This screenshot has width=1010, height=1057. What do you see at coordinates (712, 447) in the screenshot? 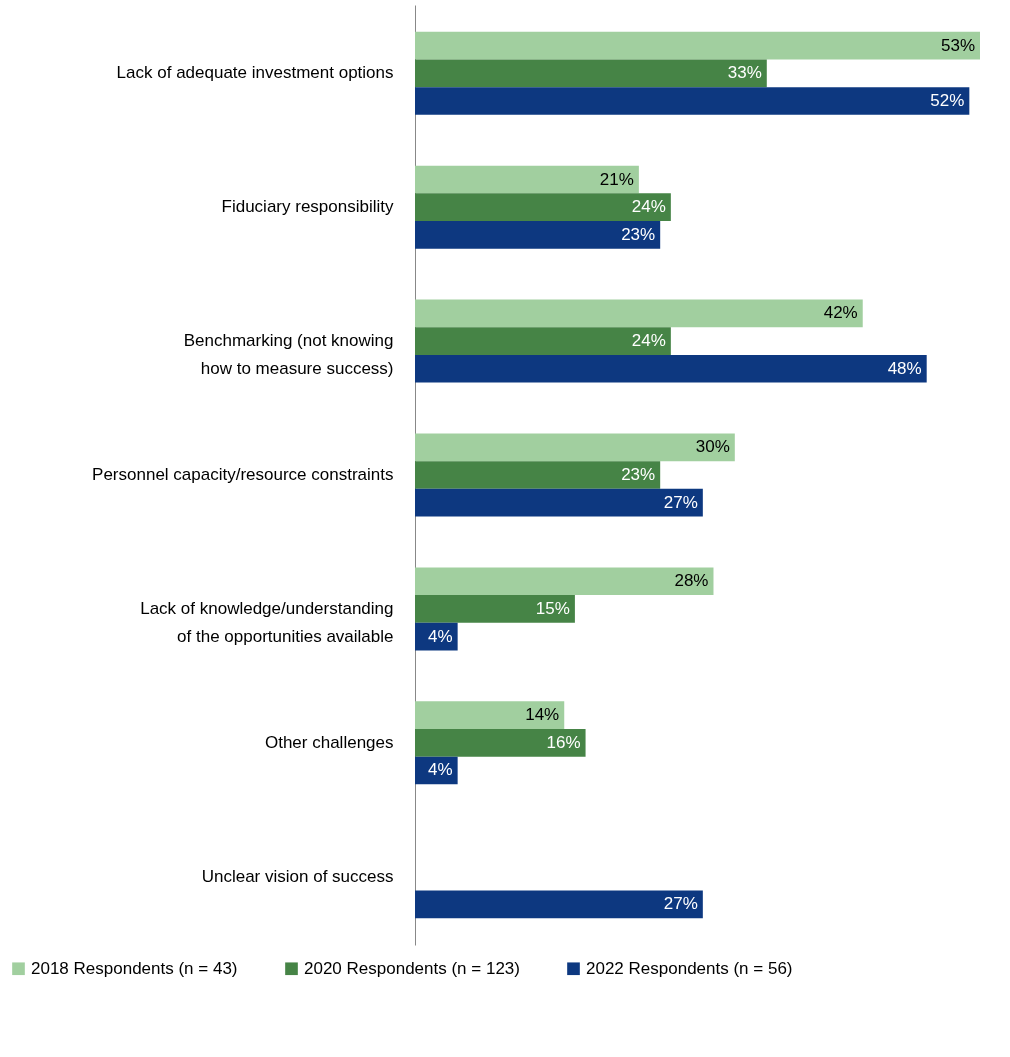
I see `data-label: 30%` at bounding box center [712, 447].